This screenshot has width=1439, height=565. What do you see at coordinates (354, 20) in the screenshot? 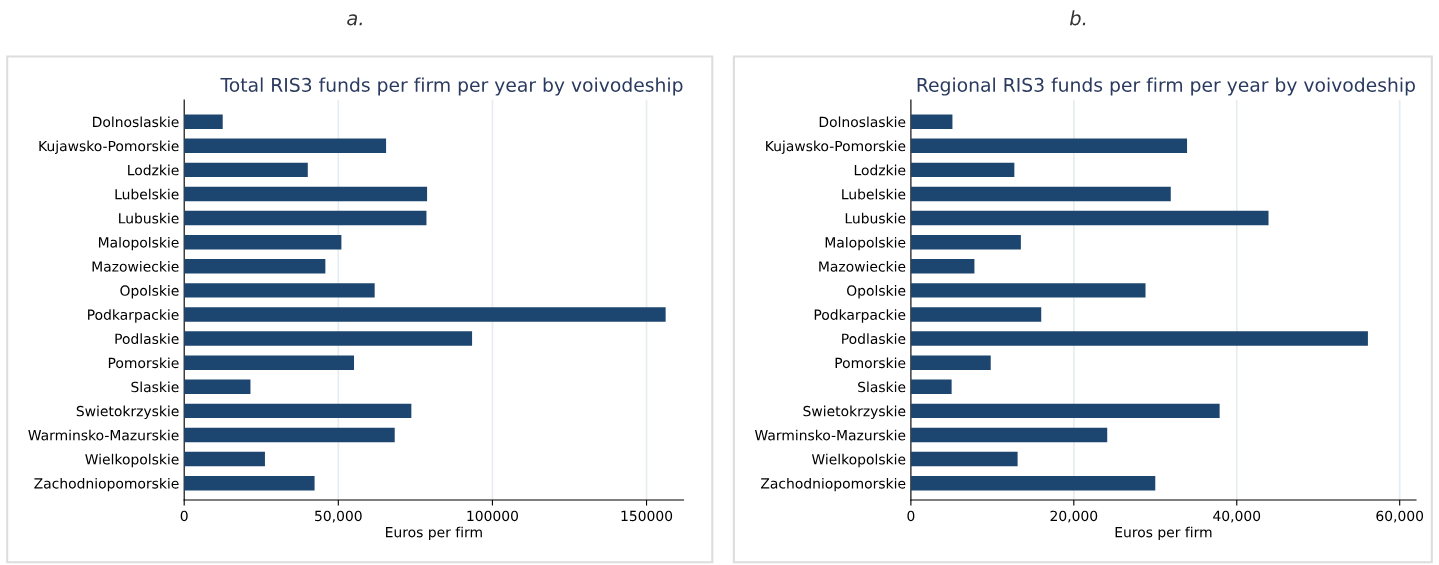
I see `text: a.` at bounding box center [354, 20].